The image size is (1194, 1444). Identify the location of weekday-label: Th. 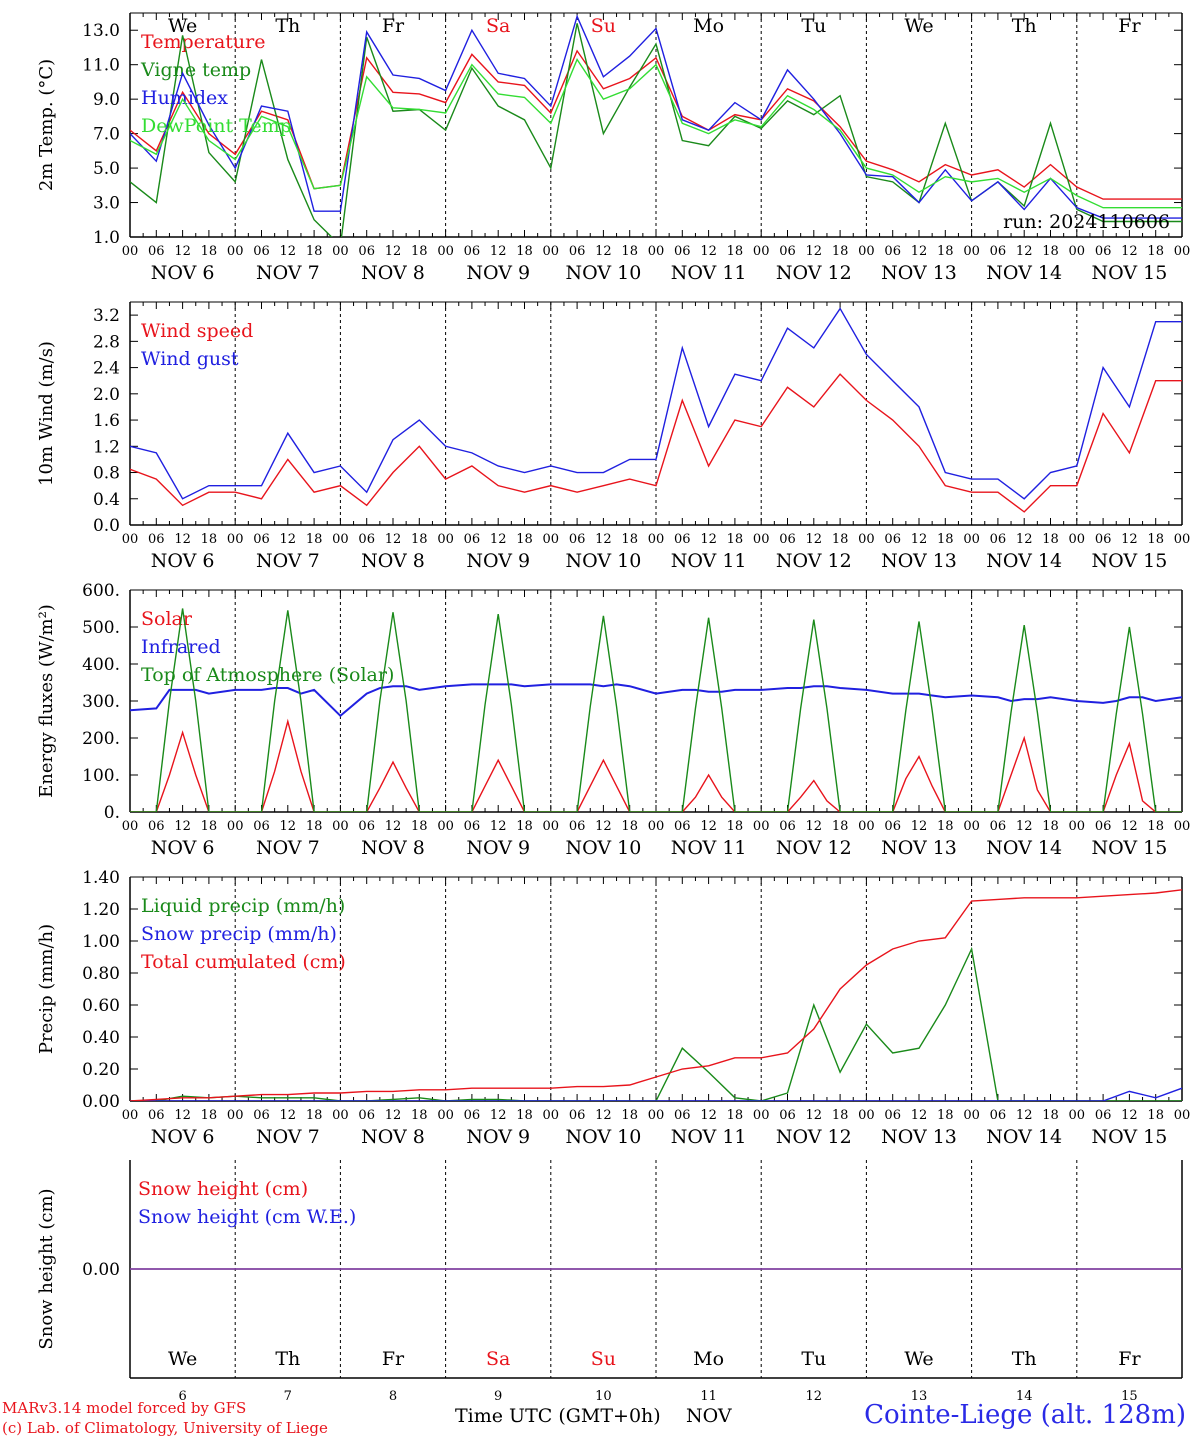
(287, 26).